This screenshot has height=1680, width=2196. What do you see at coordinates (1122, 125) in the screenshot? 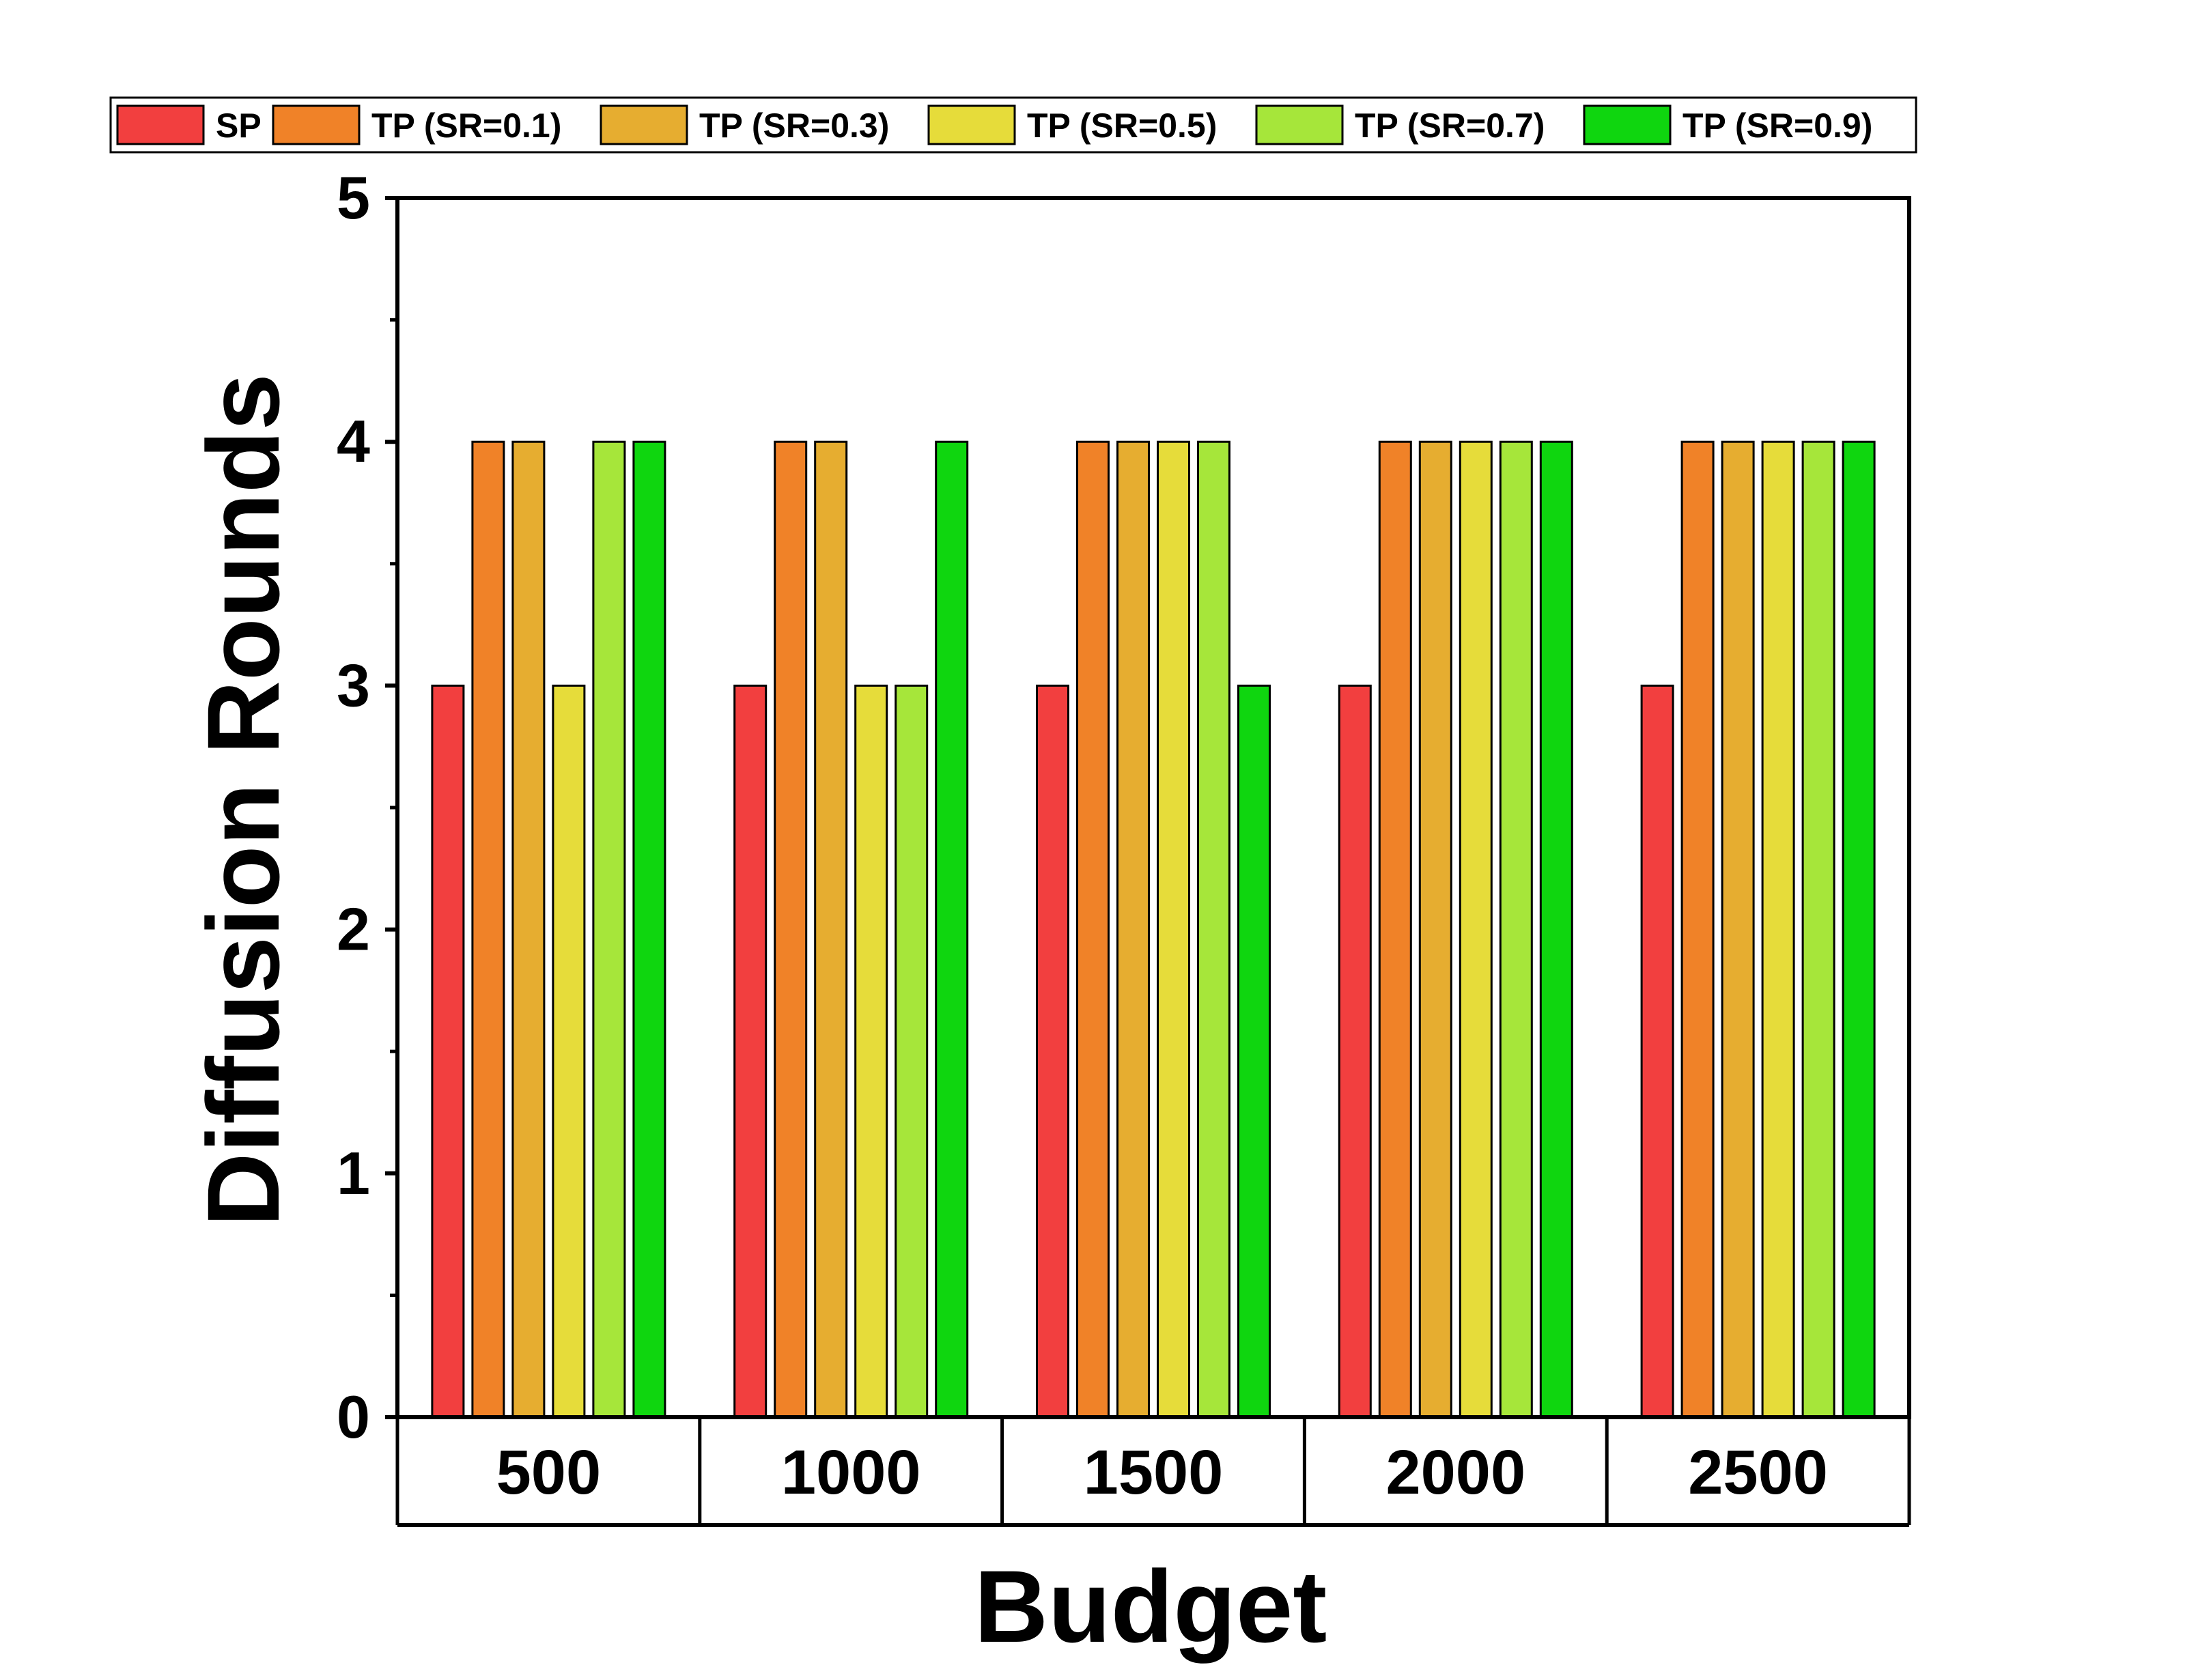
I see `legend-label: TP (SR=0.5)` at bounding box center [1122, 125].